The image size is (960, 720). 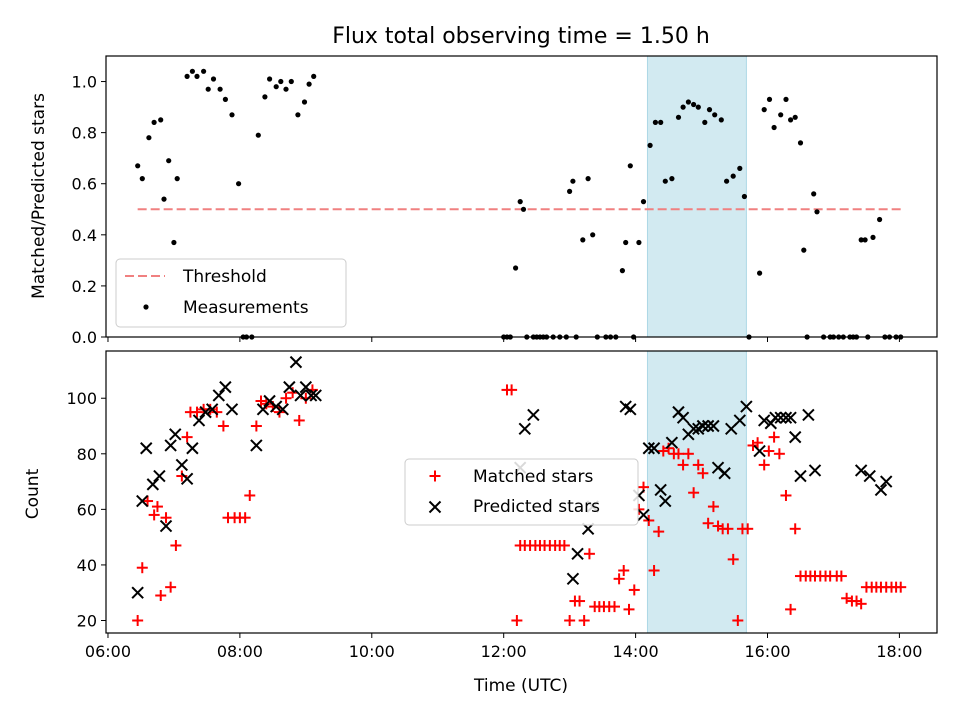 I want to click on x-tick-label: 14:00, so click(x=636, y=651).